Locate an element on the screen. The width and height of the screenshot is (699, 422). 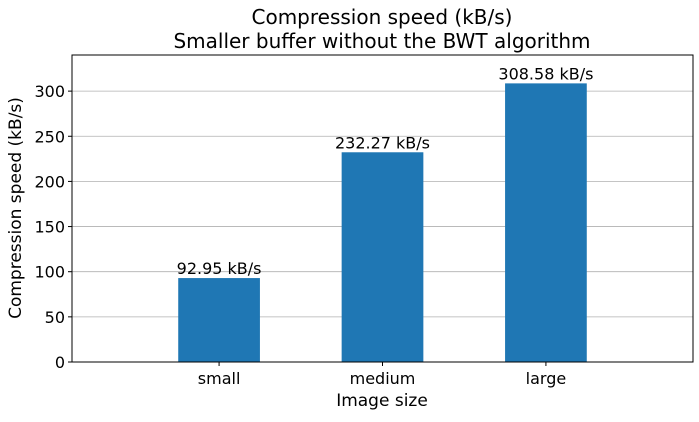
chart-title-line-2: Smaller buffer without the BWT algorithm is located at coordinates (381, 41).